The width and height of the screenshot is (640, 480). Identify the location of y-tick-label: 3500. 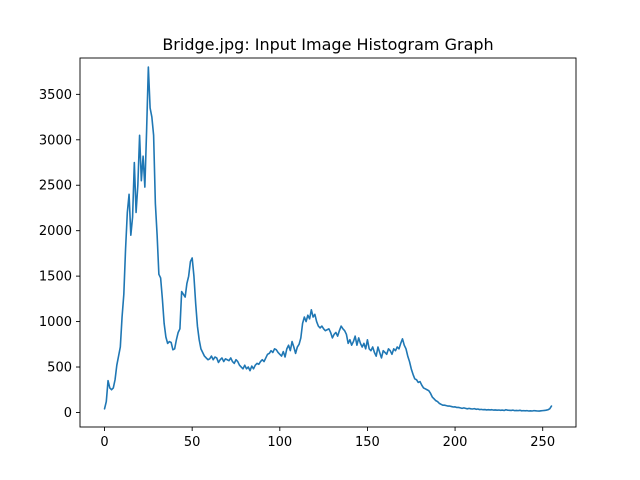
(55, 95).